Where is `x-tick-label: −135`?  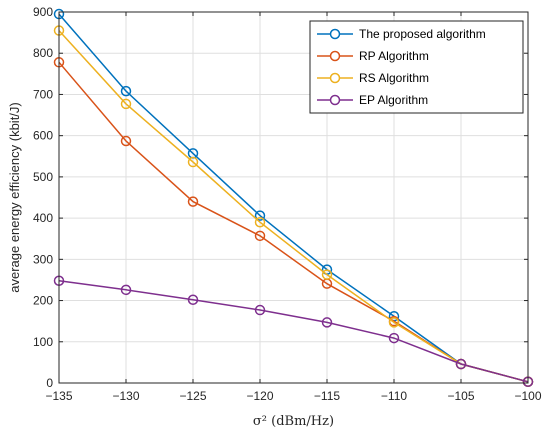
x-tick-label: −135 is located at coordinates (58, 396).